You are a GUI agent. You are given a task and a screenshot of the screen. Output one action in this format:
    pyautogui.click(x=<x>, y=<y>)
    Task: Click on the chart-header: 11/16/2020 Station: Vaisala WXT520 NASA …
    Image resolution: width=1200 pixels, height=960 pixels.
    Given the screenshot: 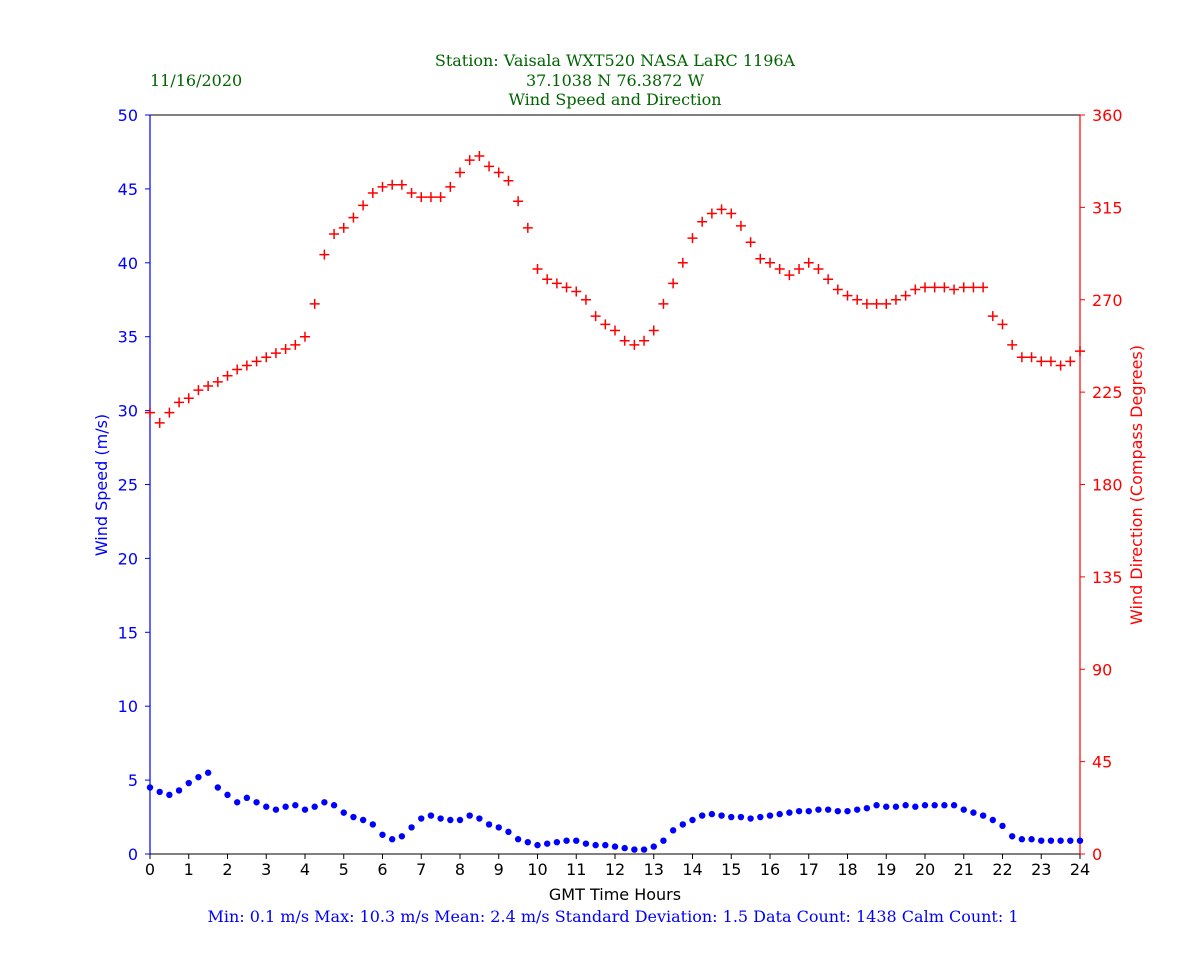 What is the action you would take?
    pyautogui.click(x=473, y=80)
    